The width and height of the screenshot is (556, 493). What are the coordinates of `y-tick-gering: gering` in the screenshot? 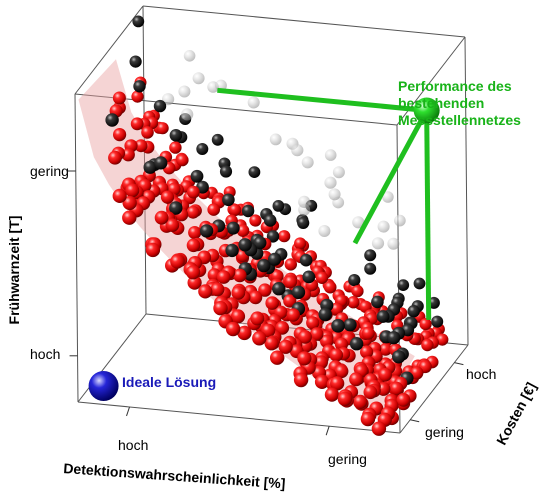 It's located at (49, 171).